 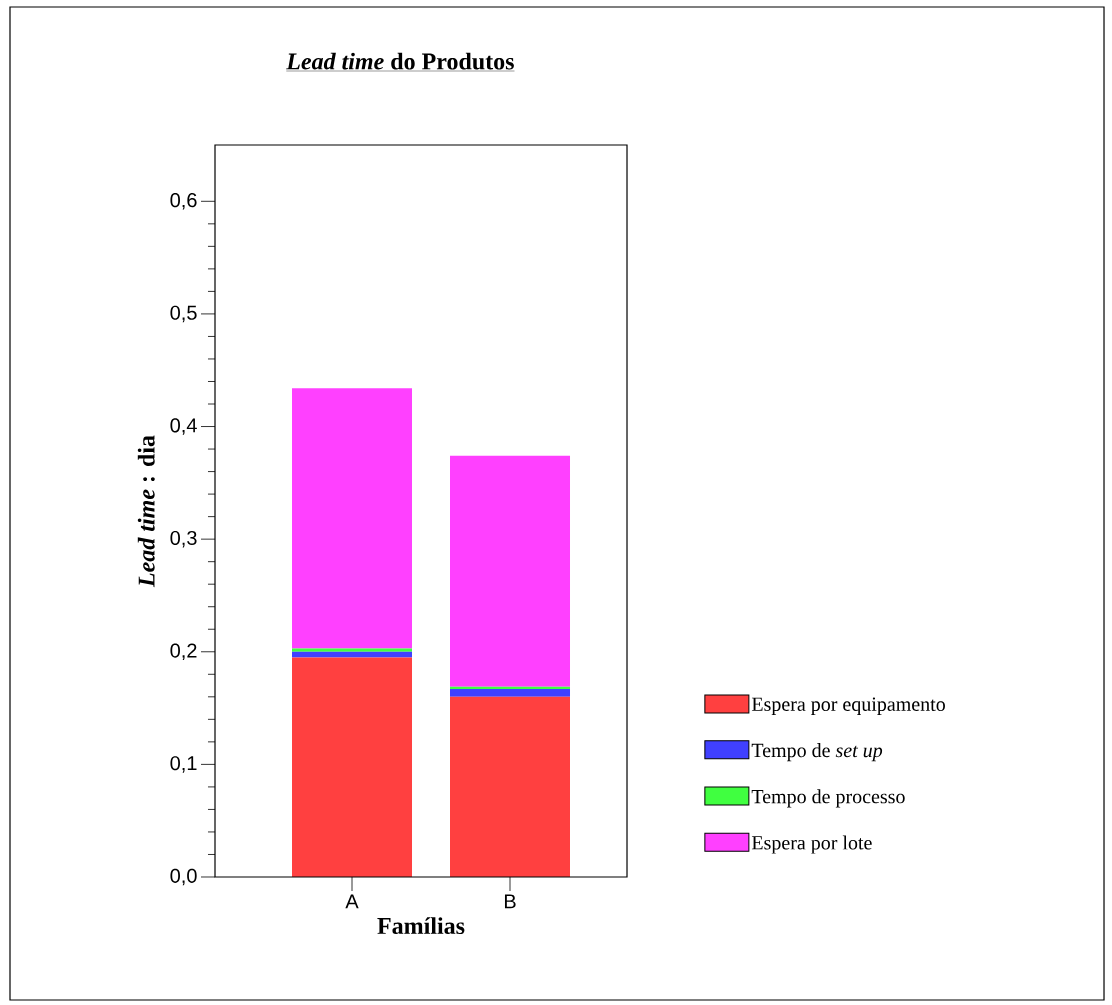 What do you see at coordinates (811, 844) in the screenshot?
I see `legend-label: Espera por lote` at bounding box center [811, 844].